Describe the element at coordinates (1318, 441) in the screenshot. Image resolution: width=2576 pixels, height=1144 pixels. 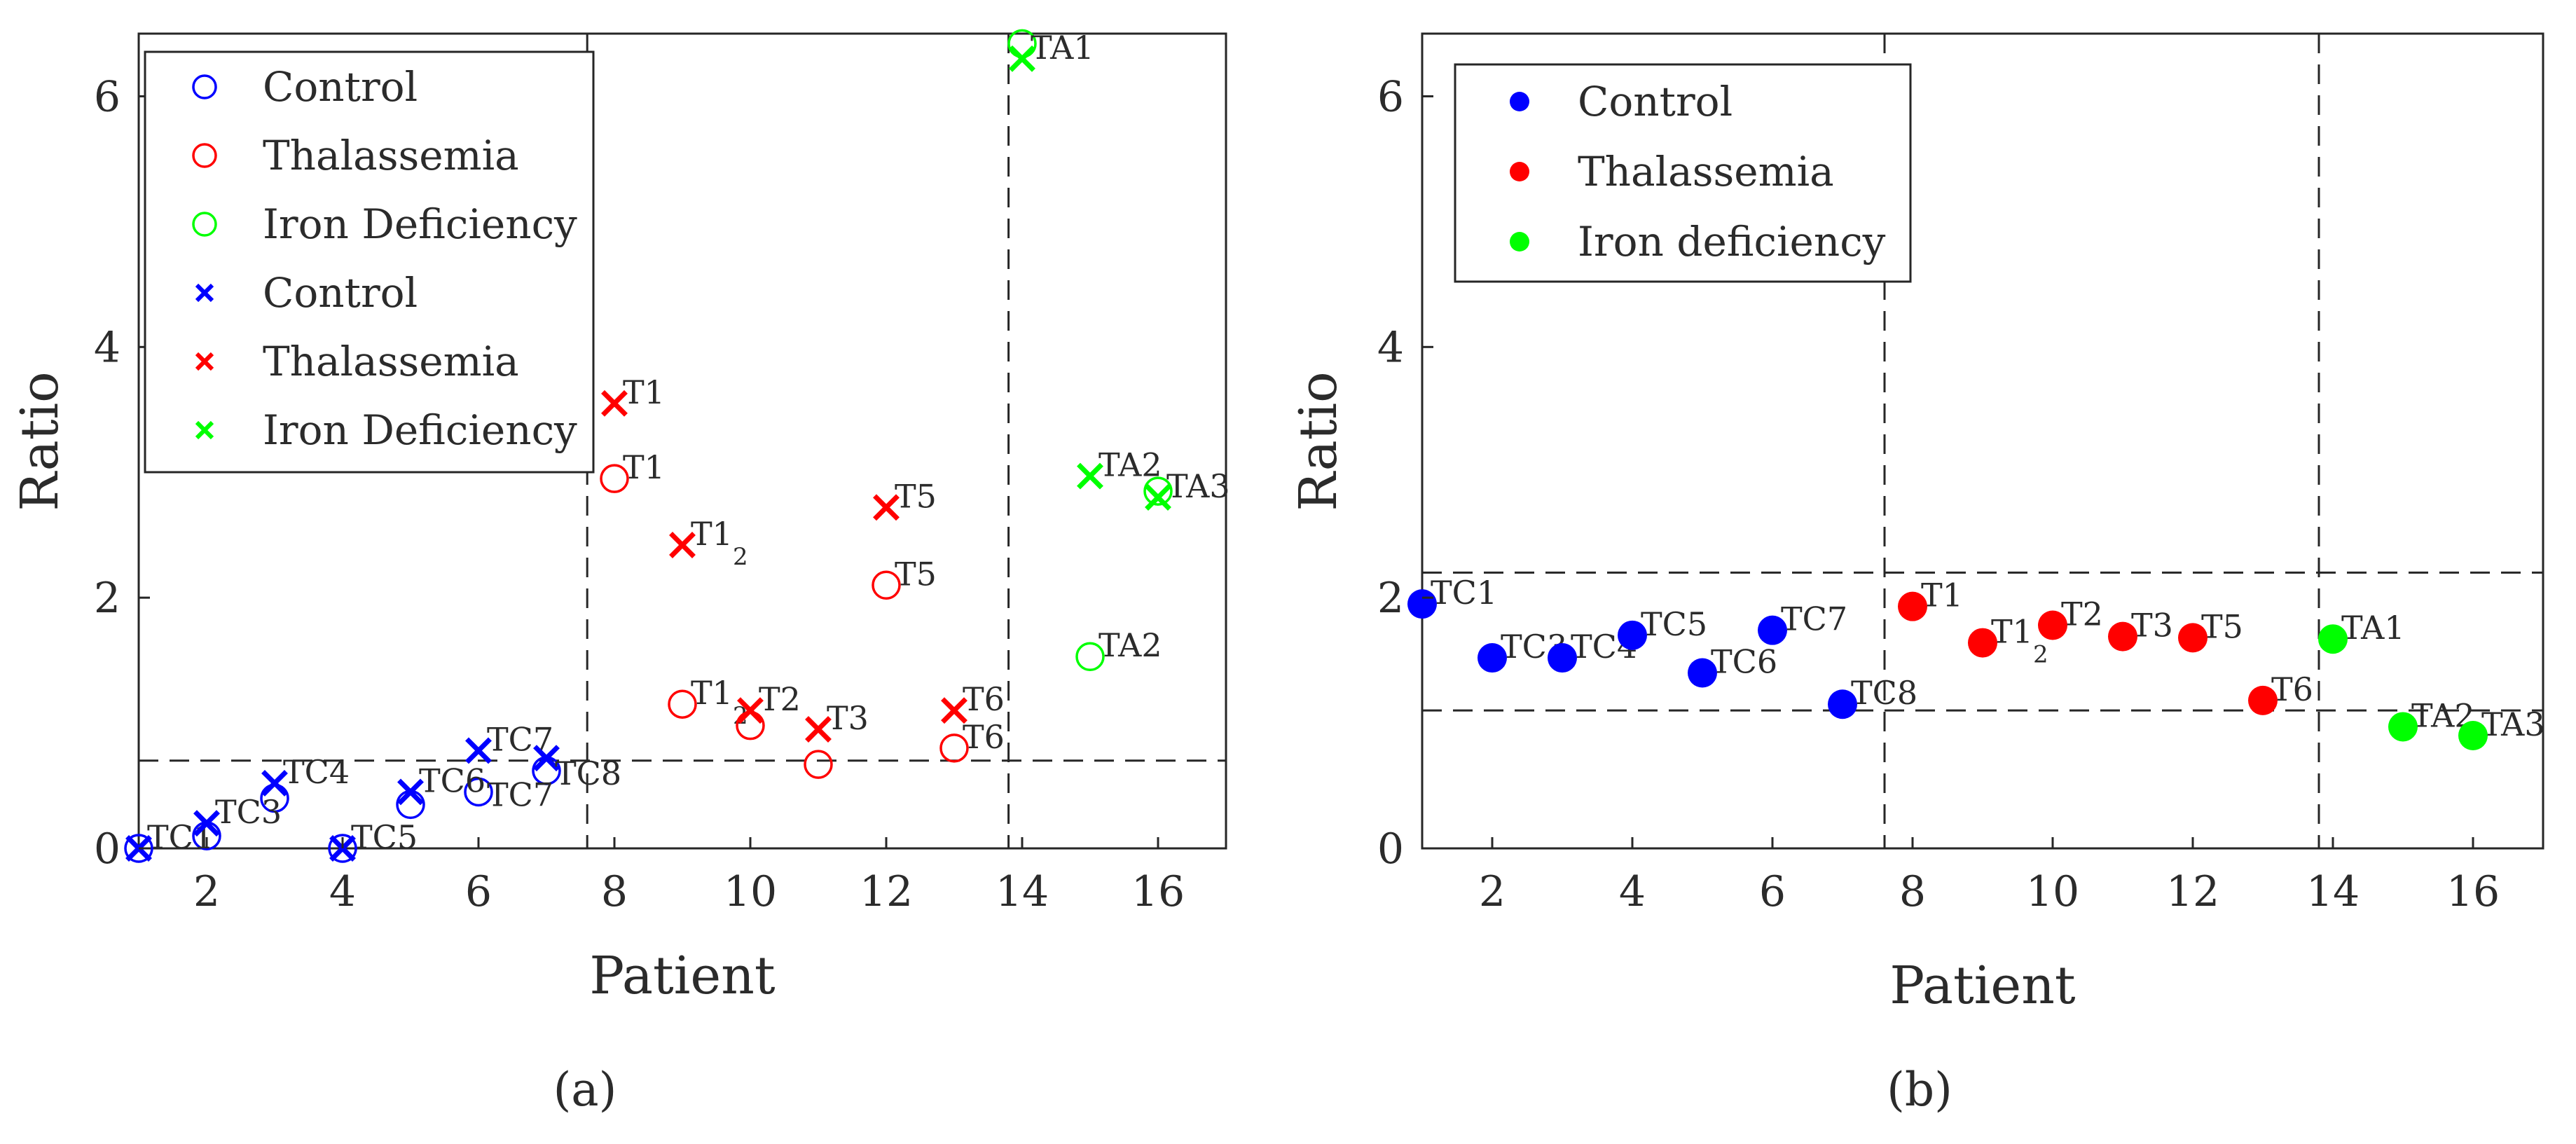
I see `panel-b-ylabel: Ratio` at that location.